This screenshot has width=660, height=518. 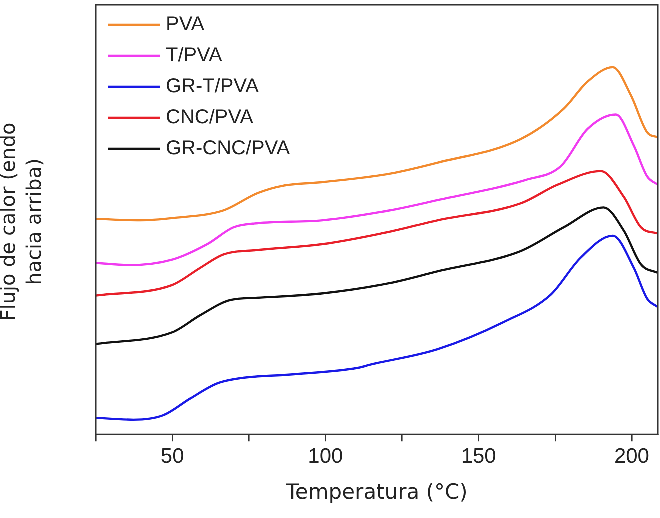 What do you see at coordinates (172, 456) in the screenshot?
I see `x-tick-label: 50` at bounding box center [172, 456].